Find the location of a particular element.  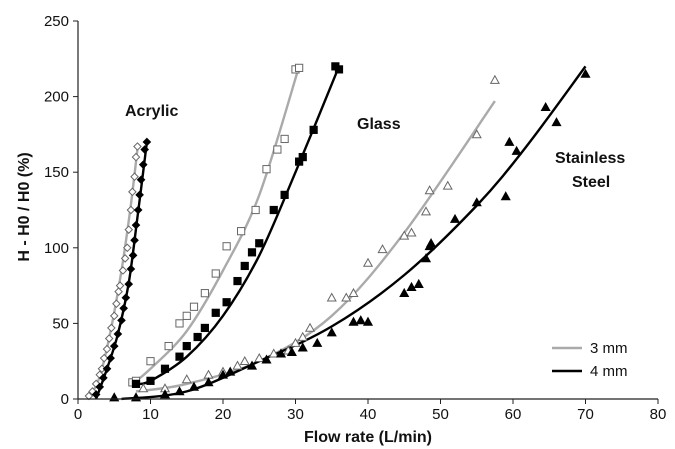

y-axis-title: H - H0 / H0 (%) is located at coordinates (24, 206).